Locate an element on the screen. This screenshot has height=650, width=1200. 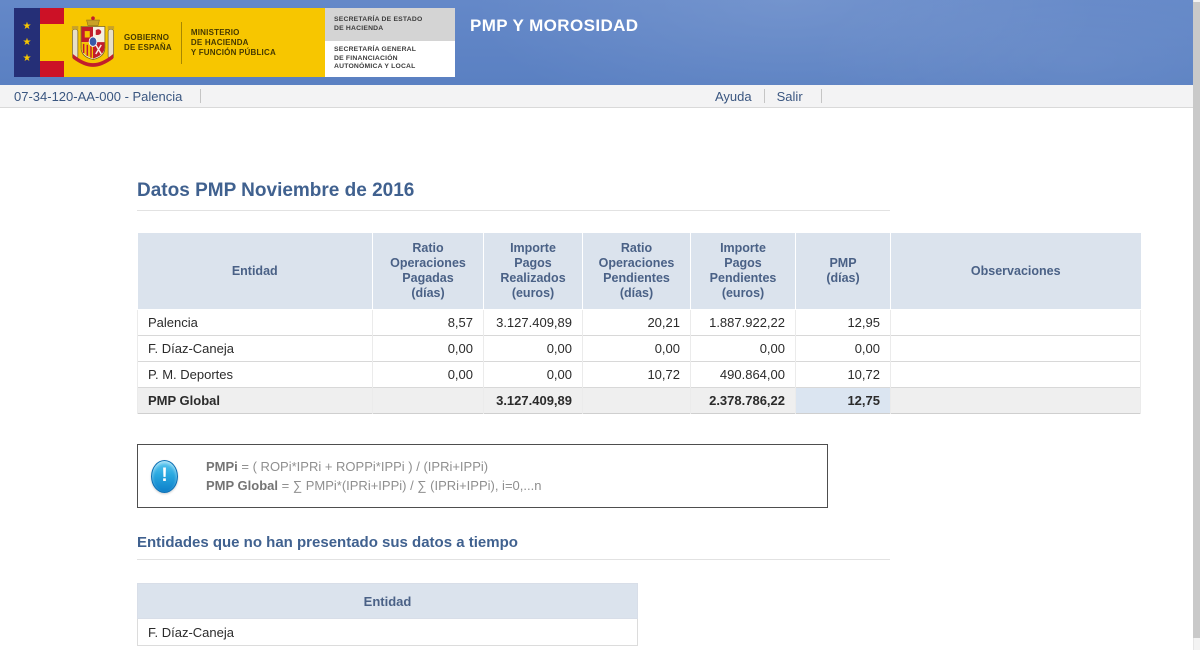
cell-ratio-pagadas is located at coordinates (428, 400).